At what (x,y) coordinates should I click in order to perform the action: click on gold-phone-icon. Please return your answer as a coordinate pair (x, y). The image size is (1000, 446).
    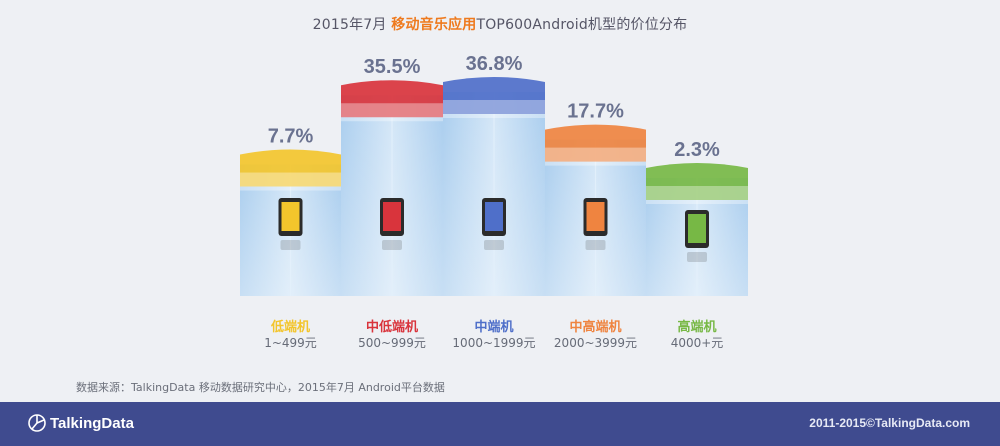
    Looking at the image, I should click on (697, 236).